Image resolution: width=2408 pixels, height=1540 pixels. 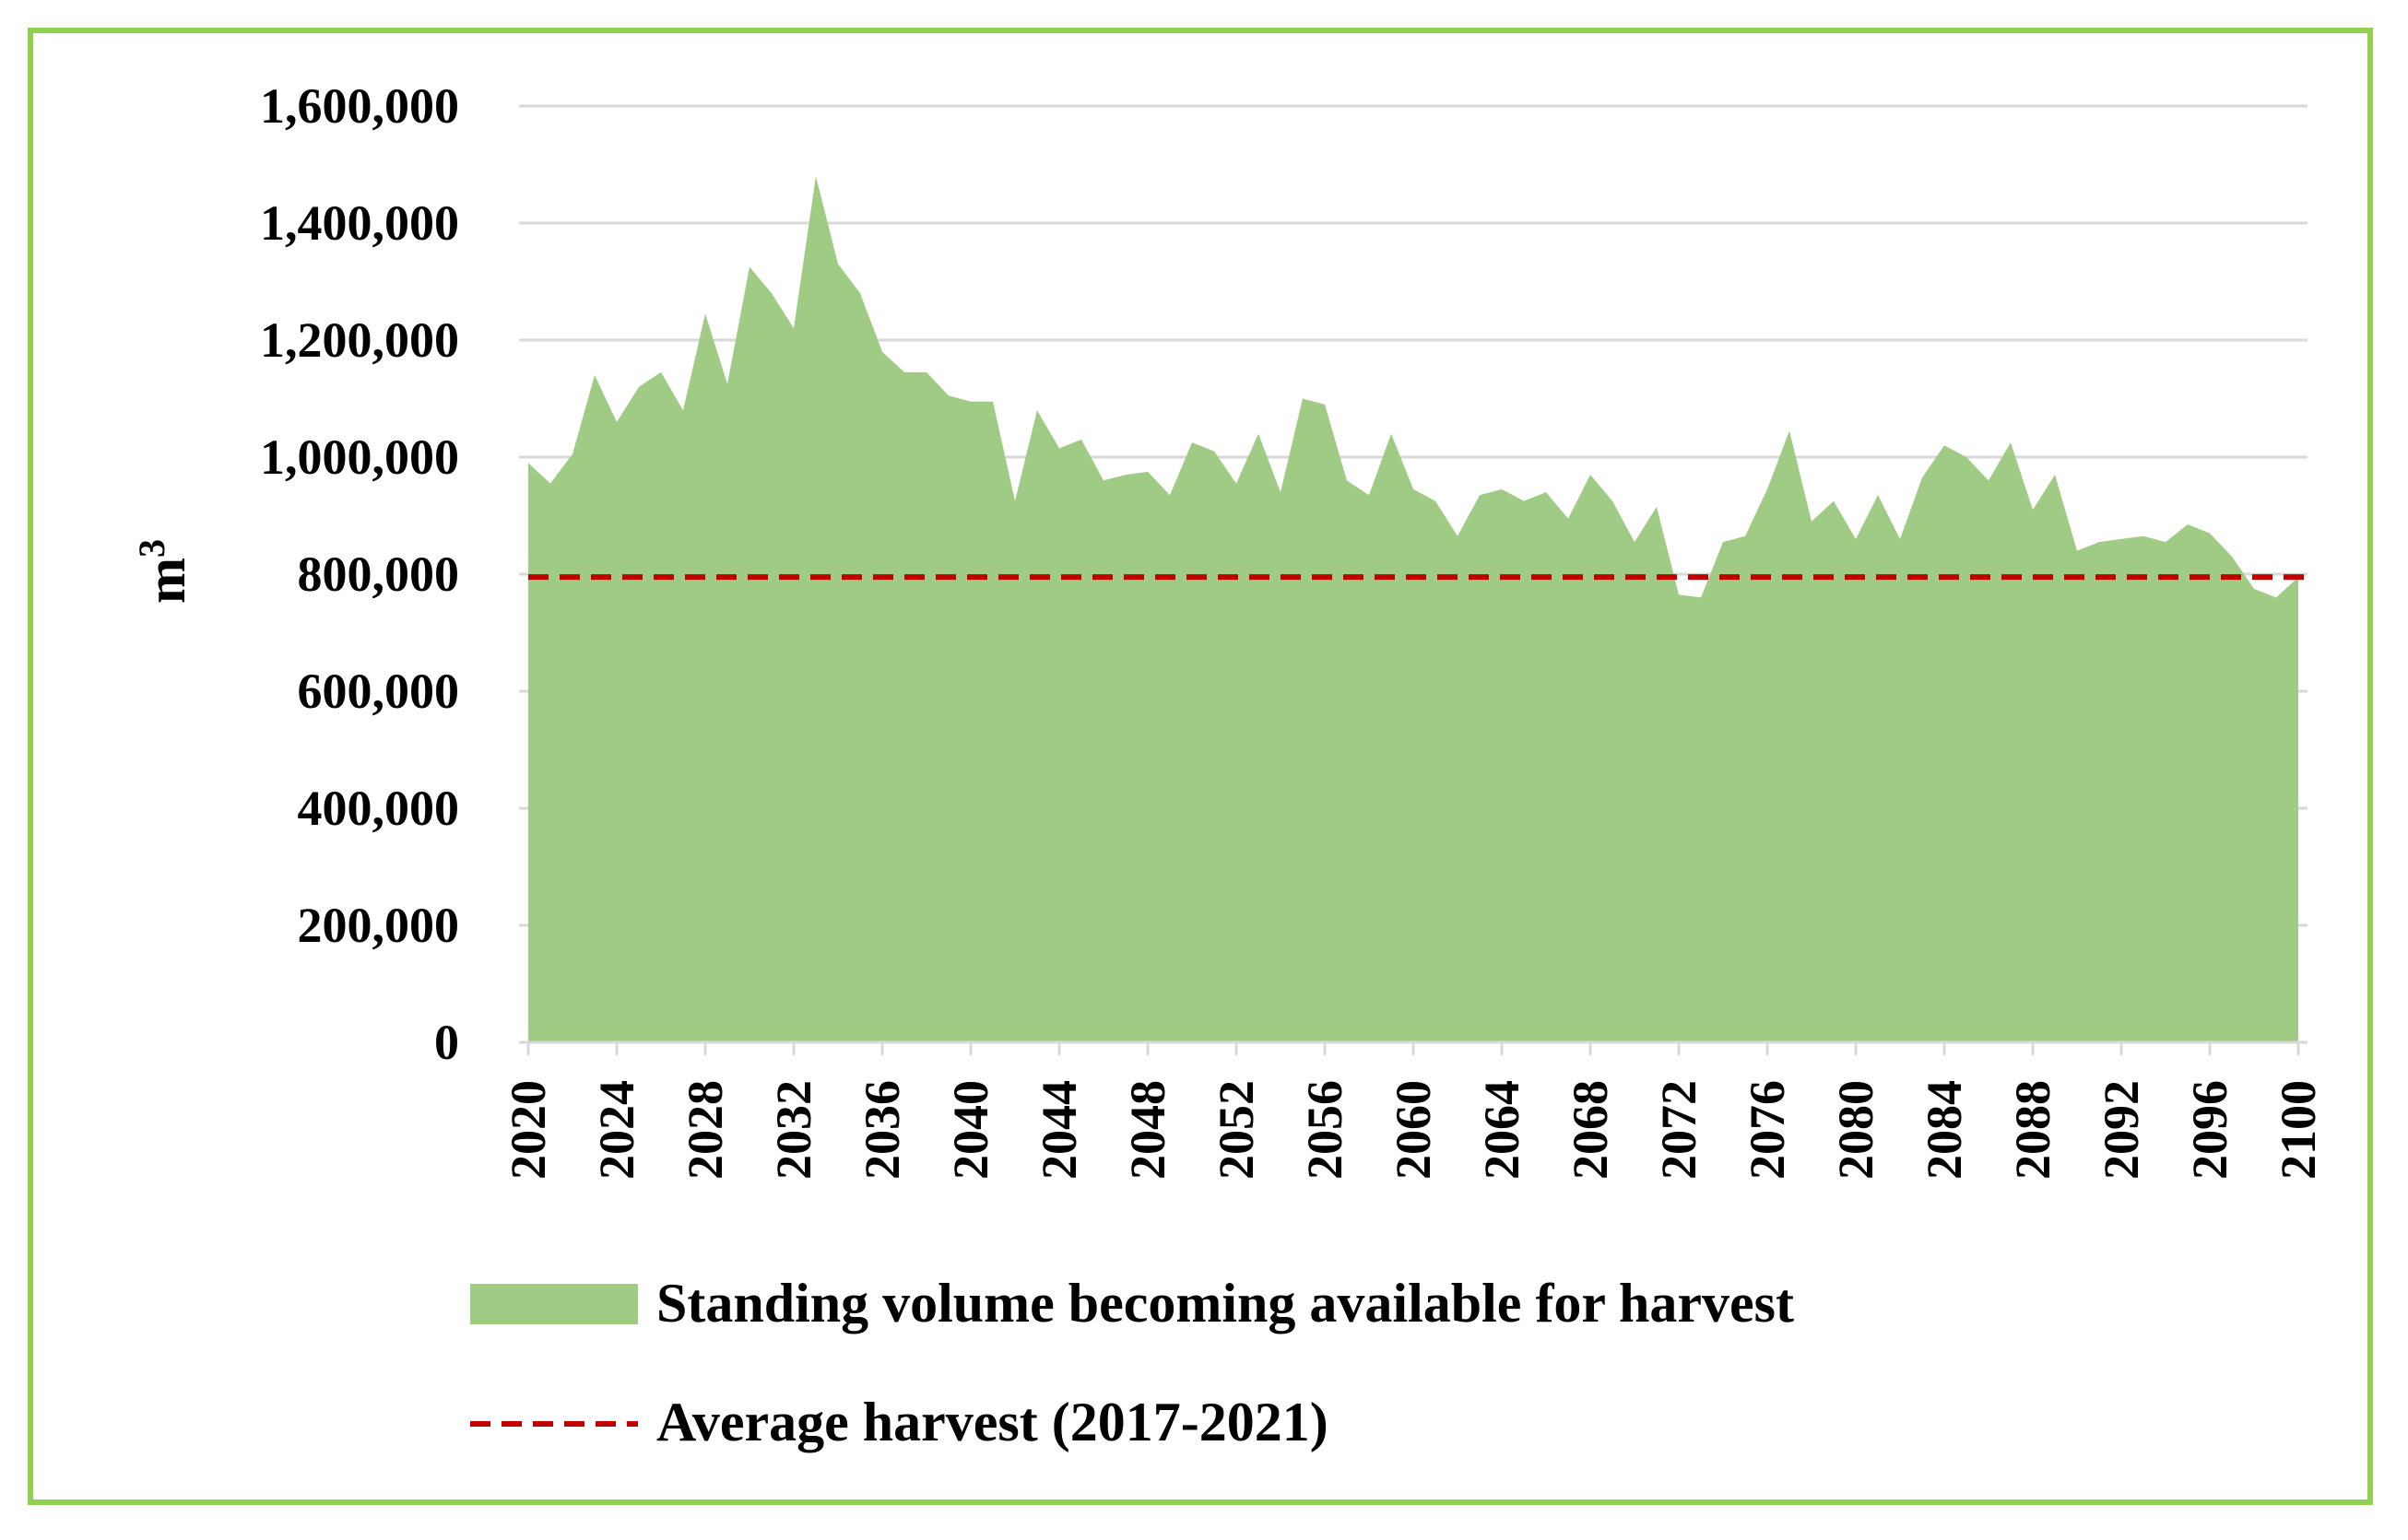 I want to click on x-tick-label-5: 2040, so click(x=971, y=1130).